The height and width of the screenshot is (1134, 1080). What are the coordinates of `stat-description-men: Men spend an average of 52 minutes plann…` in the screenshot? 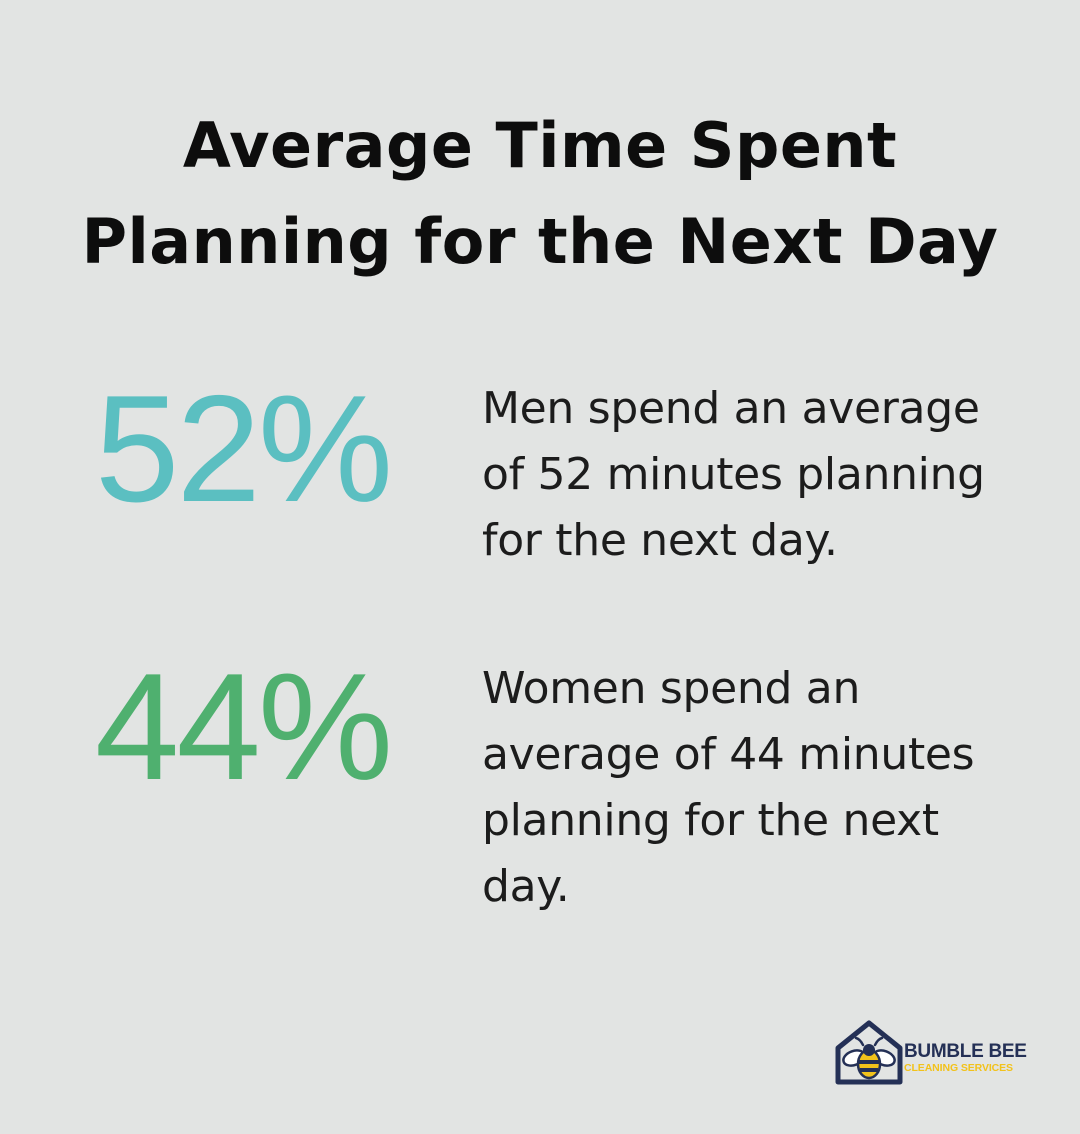 It's located at (733, 474).